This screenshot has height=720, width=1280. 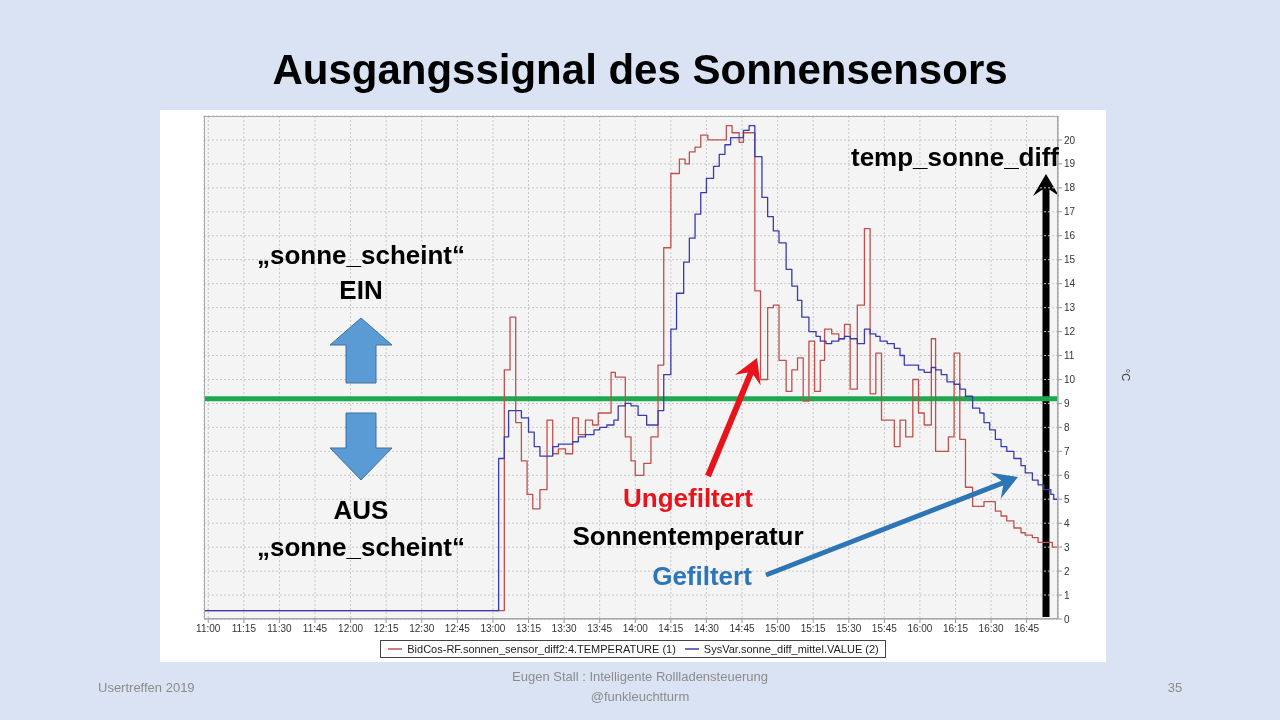 What do you see at coordinates (1067, 523) in the screenshot?
I see `y-tick-label: 4` at bounding box center [1067, 523].